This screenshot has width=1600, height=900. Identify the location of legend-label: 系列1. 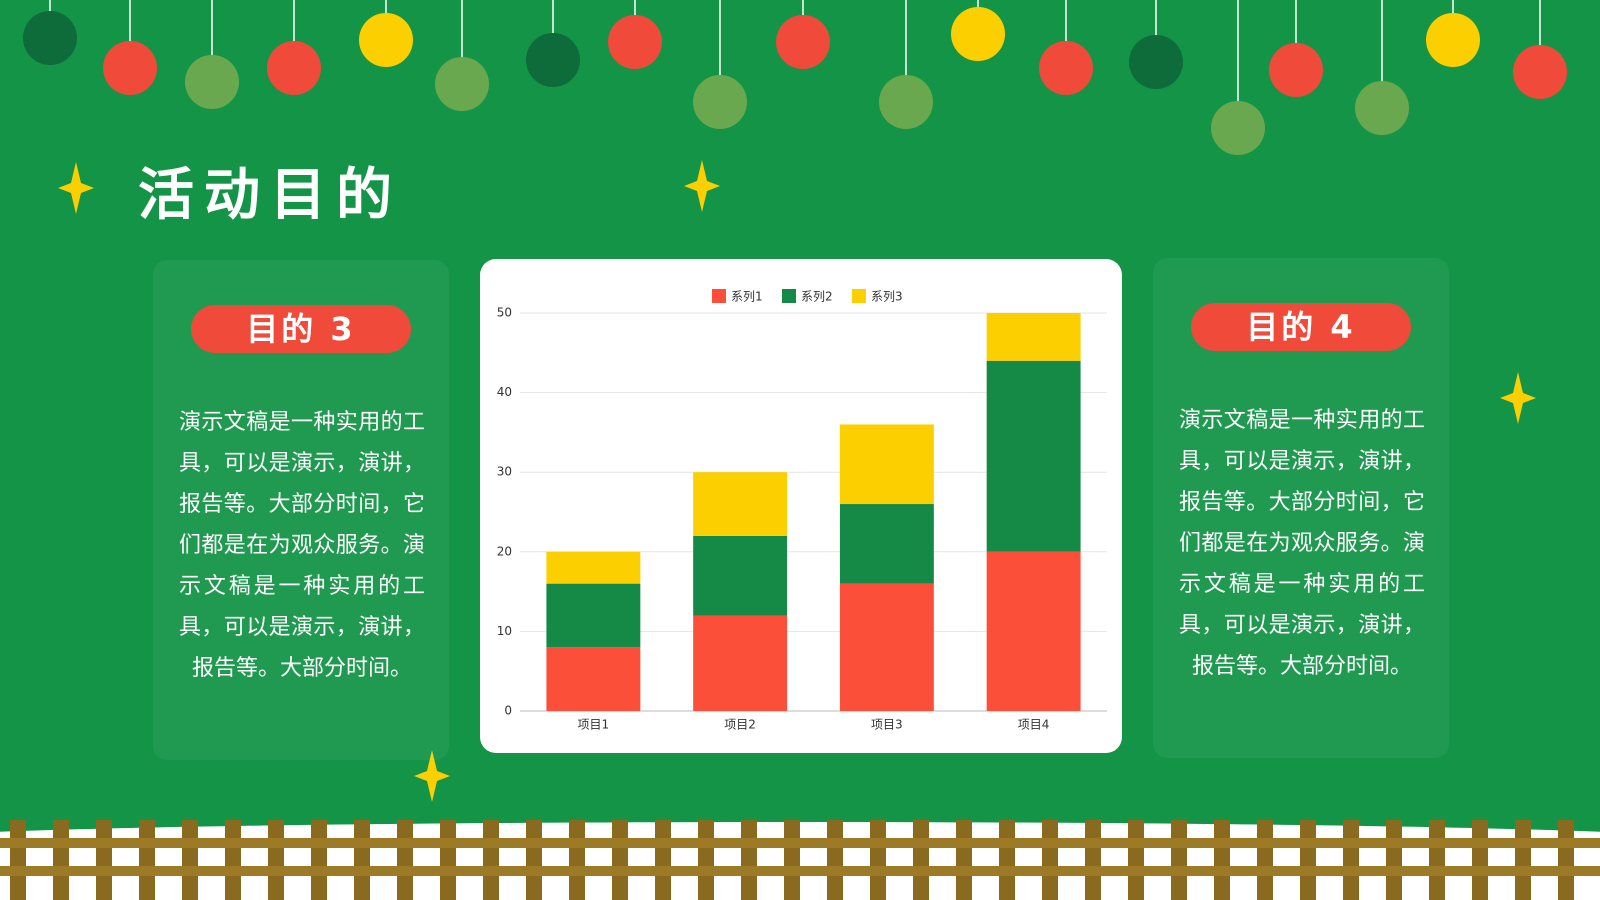
(747, 297).